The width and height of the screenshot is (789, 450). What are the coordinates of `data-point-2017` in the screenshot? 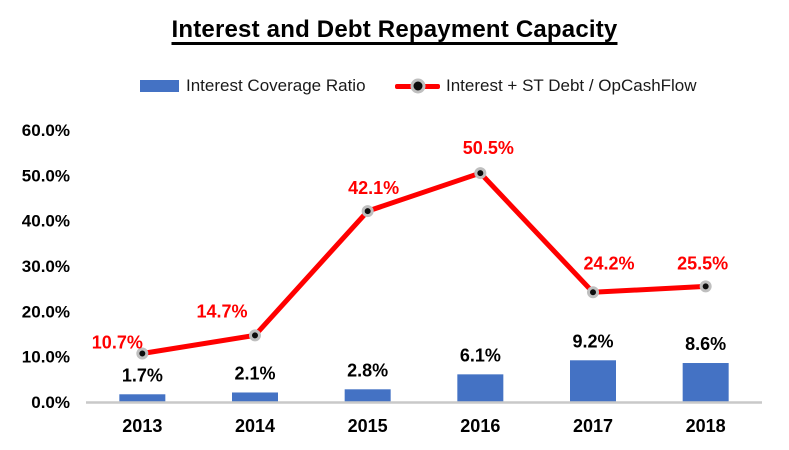 It's located at (593, 292).